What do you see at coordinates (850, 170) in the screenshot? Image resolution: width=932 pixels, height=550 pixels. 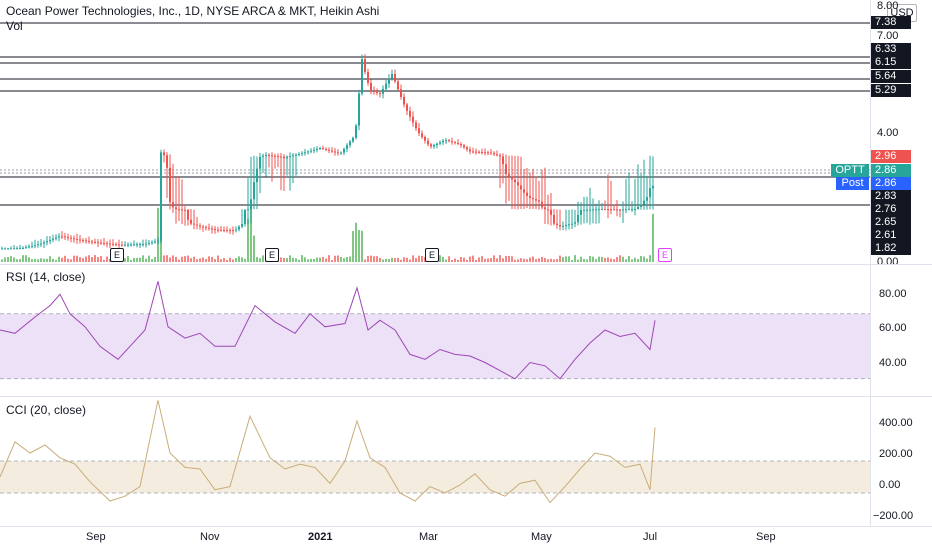 I see `symbol-tag: OPTT` at bounding box center [850, 170].